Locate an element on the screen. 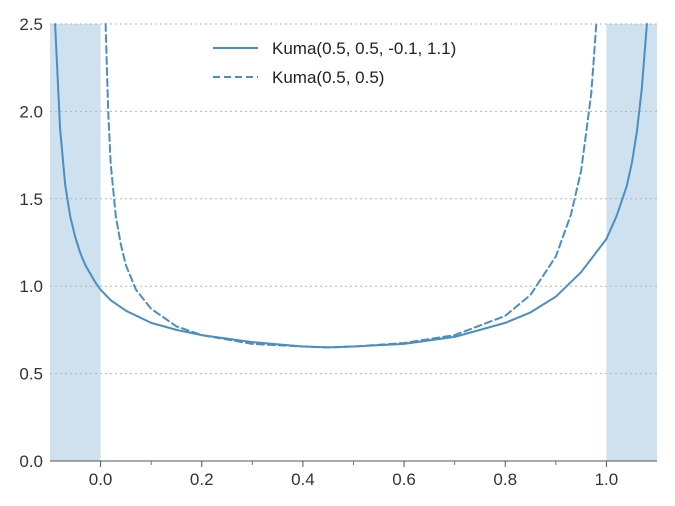 This screenshot has width=675, height=506. legend-label-kuma-affine: Kuma(0.5, 0.5, -0.1, 1.1) is located at coordinates (364, 48).